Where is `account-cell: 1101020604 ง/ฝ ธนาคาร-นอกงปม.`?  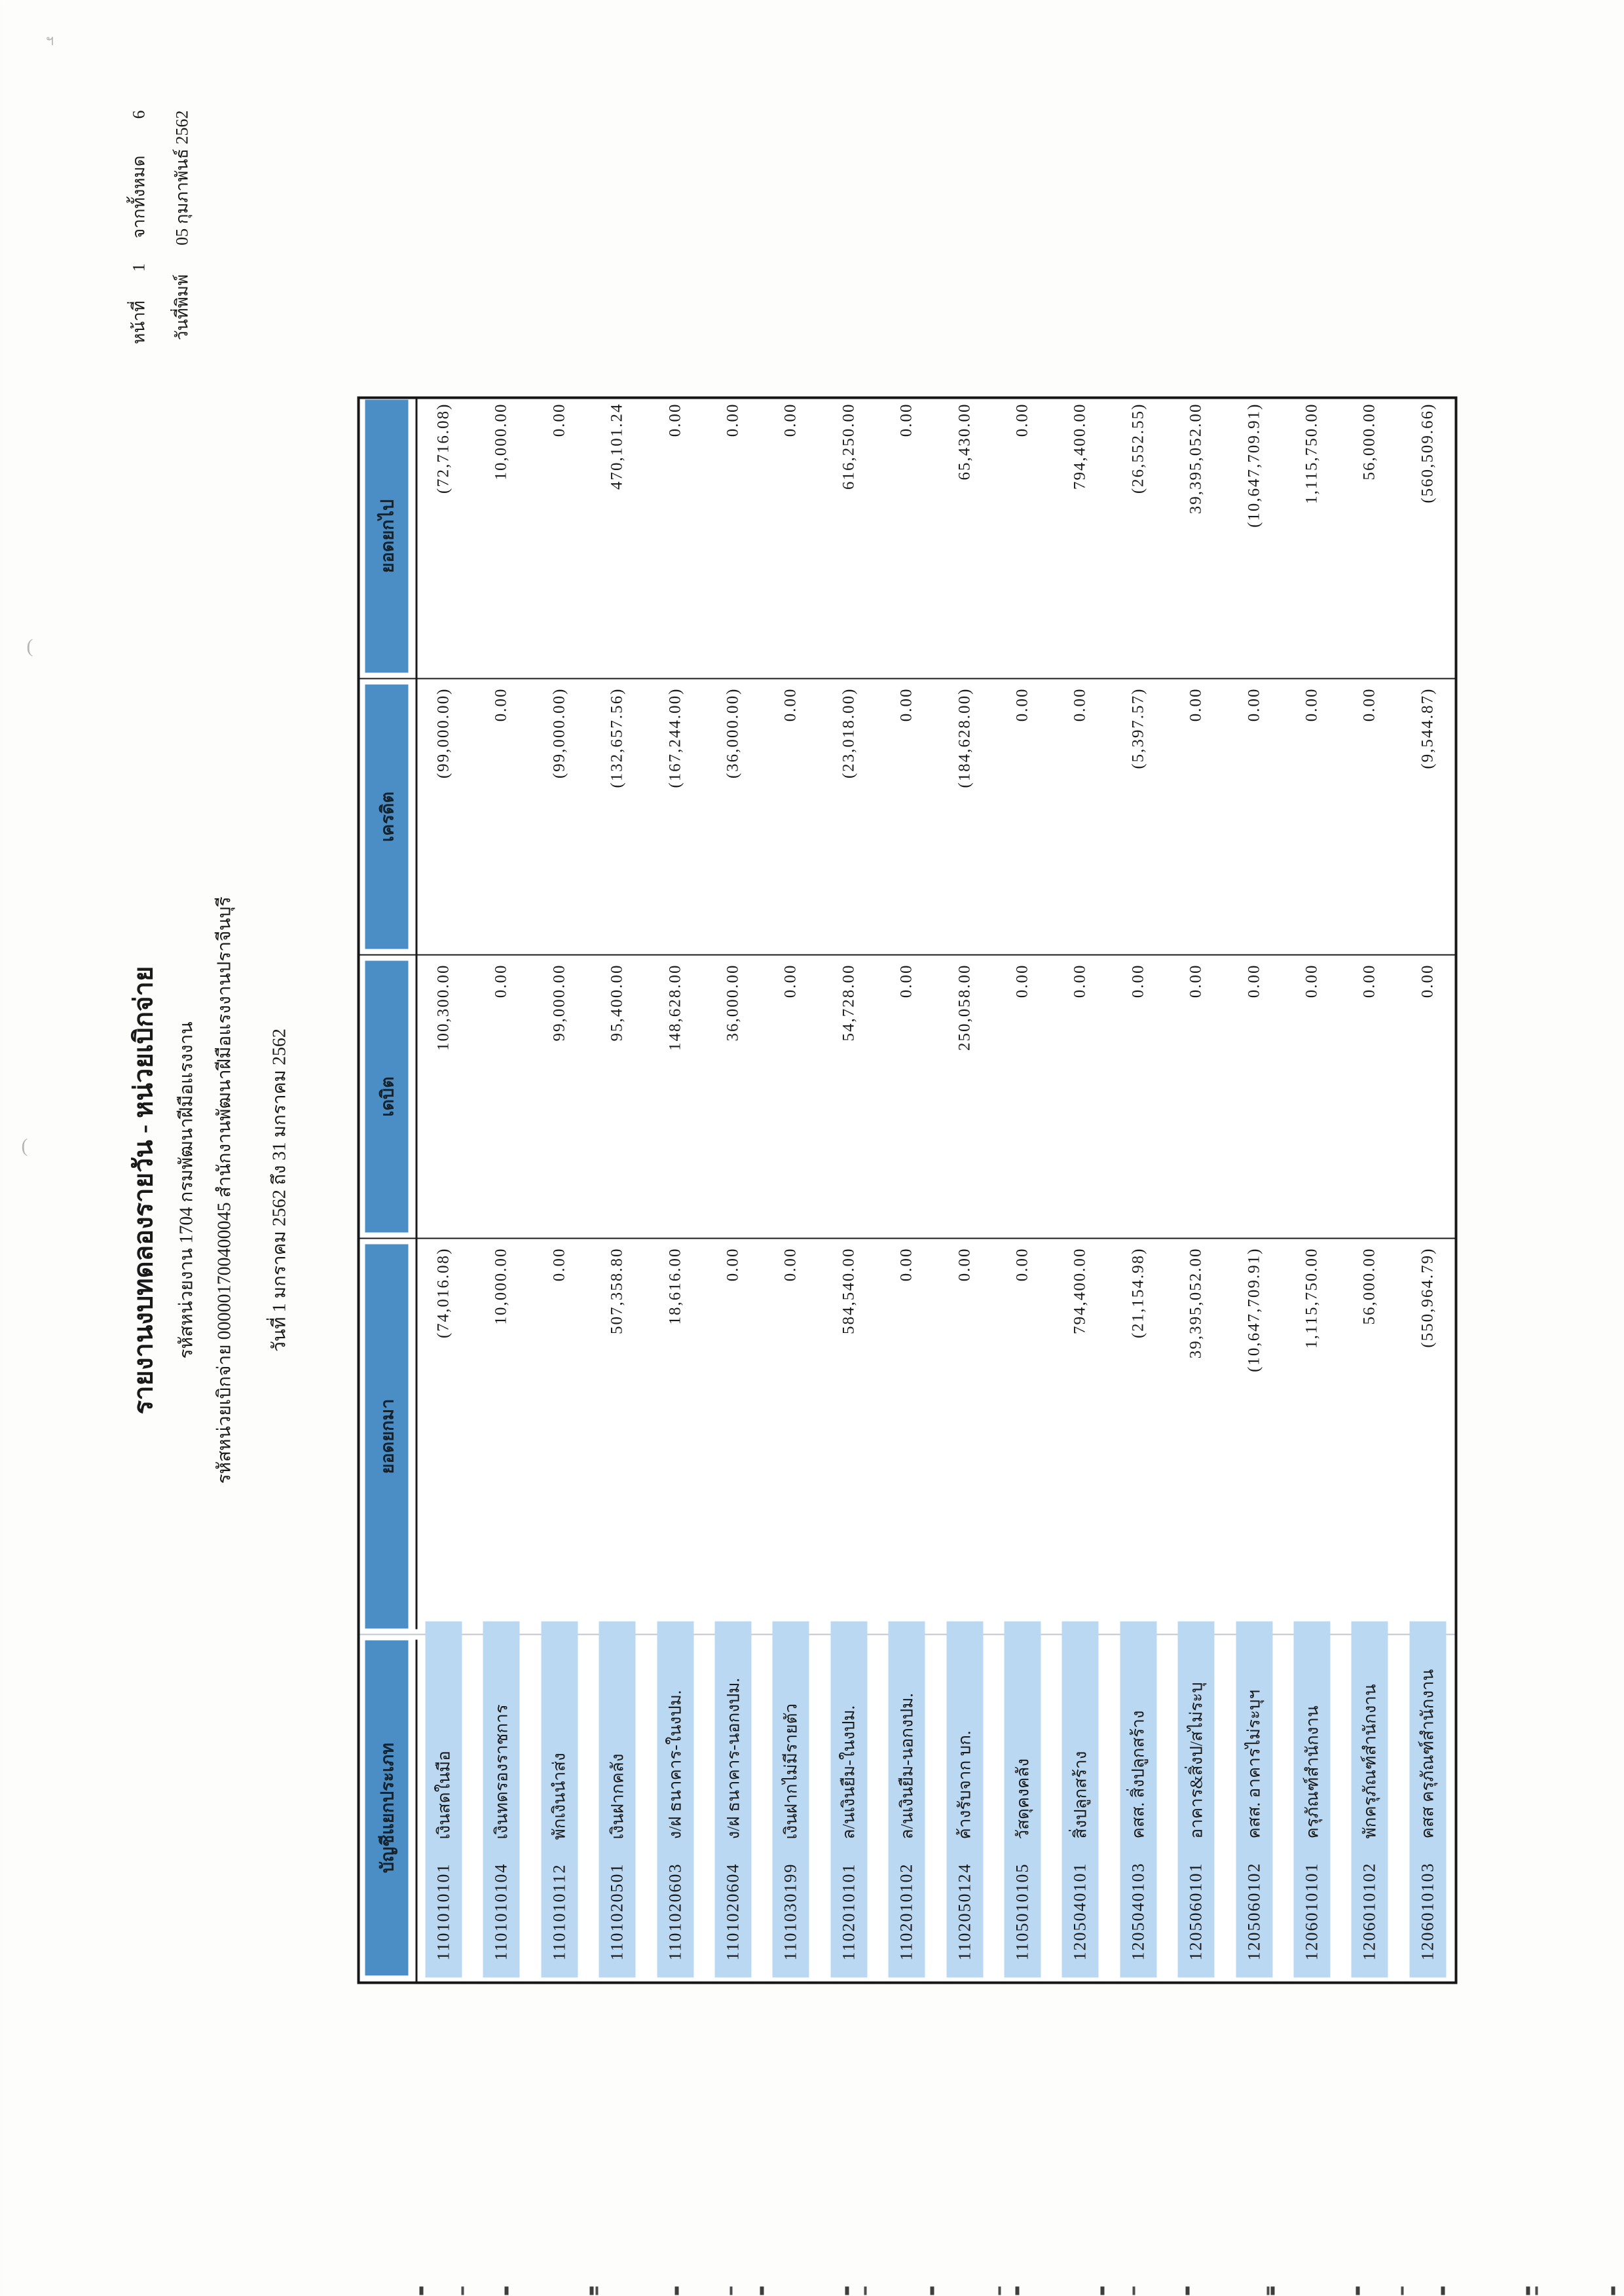 account-cell: 1101020604 ง/ฝ ธนาคาร-นอกงปม. is located at coordinates (732, 1799).